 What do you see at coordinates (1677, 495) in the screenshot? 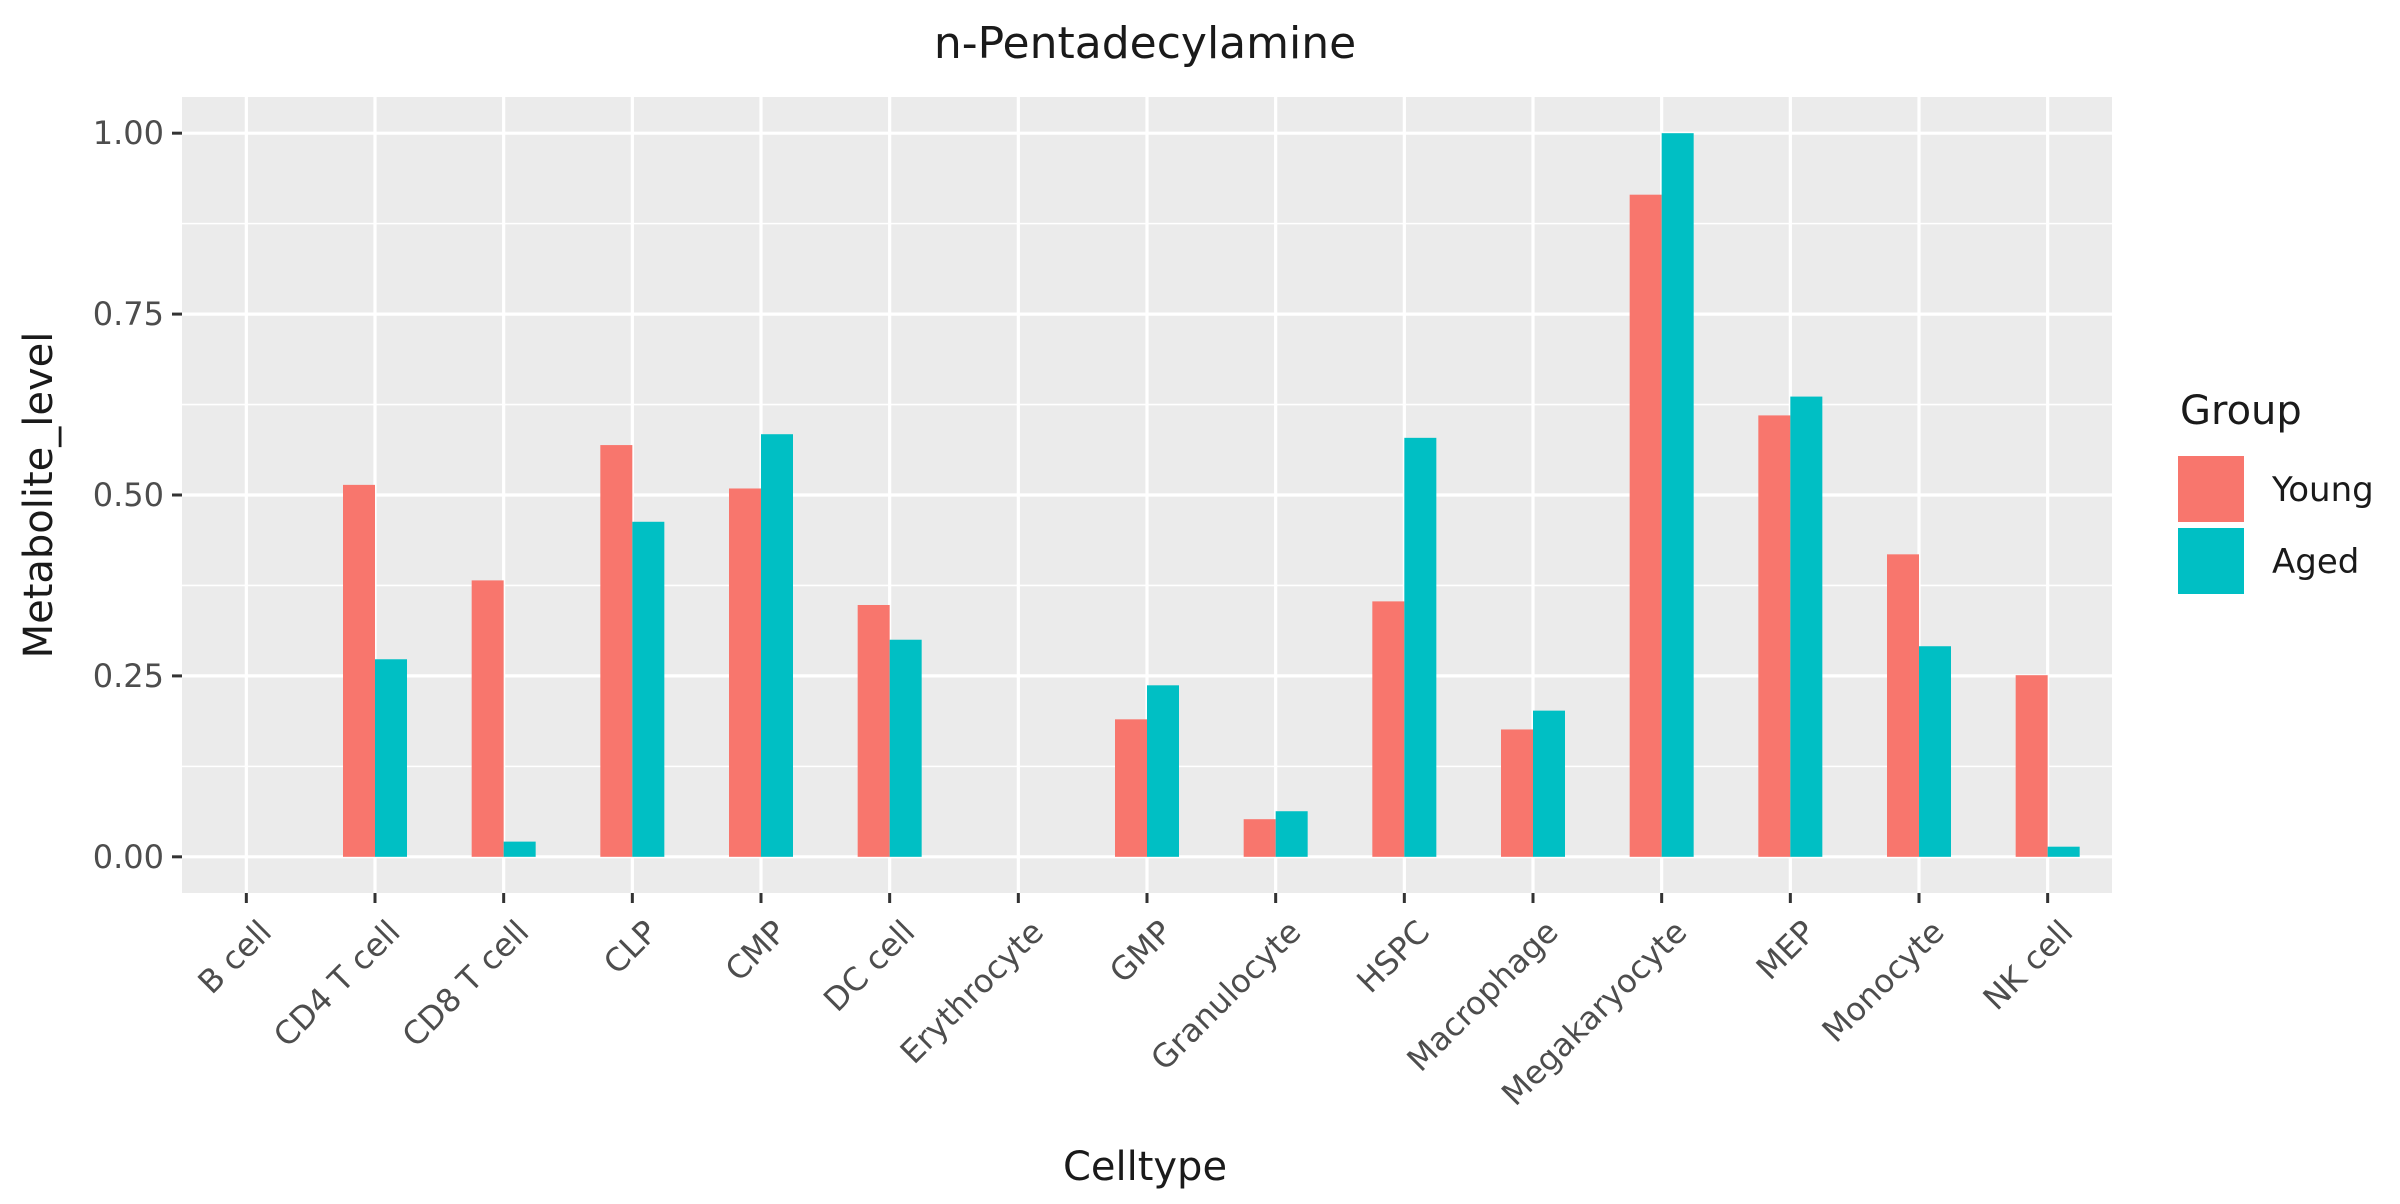
I see `bar-aged-megakaryocyte` at bounding box center [1677, 495].